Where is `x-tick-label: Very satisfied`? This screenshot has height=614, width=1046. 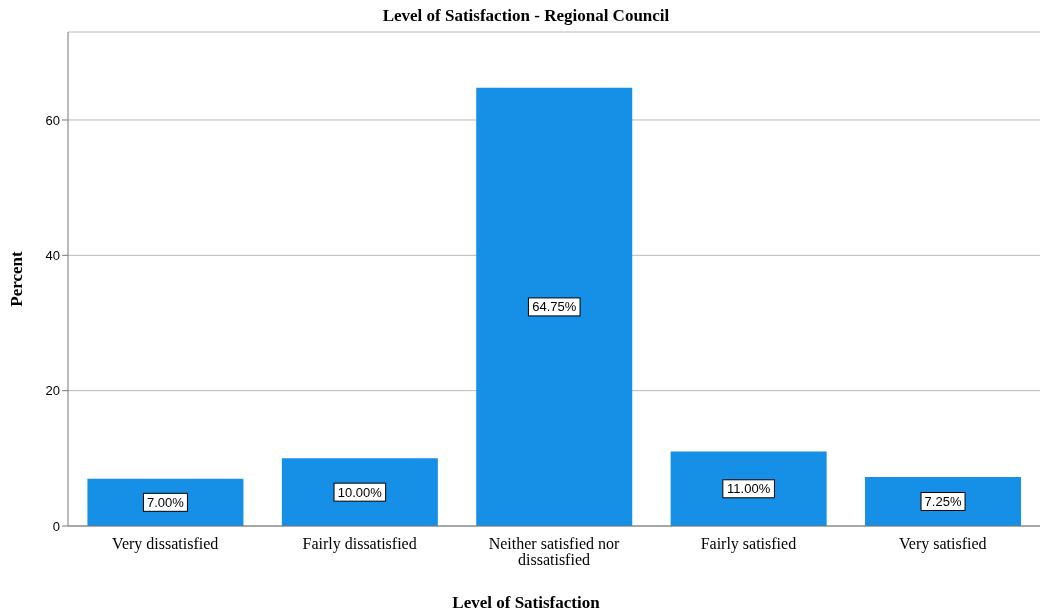 x-tick-label: Very satisfied is located at coordinates (943, 544).